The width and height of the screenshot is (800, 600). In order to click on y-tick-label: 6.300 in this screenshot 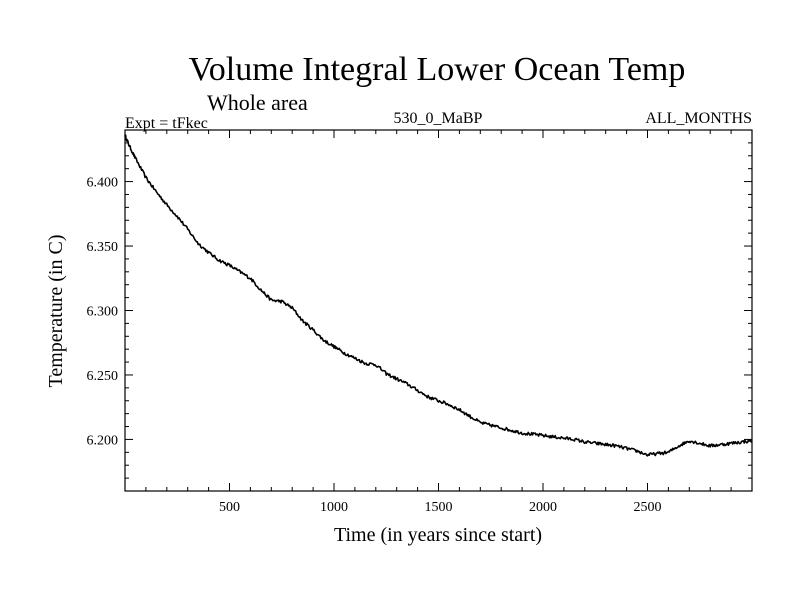, I will do `click(103, 312)`.